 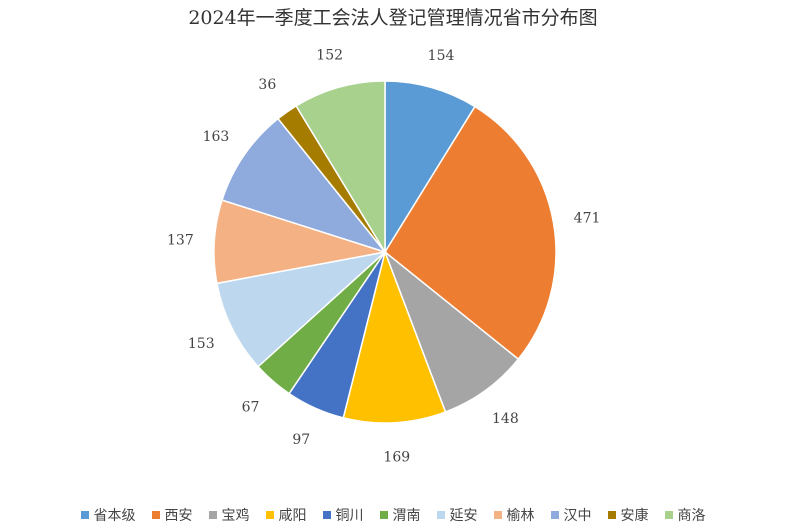 What do you see at coordinates (441, 56) in the screenshot?
I see `data-label-0: 154` at bounding box center [441, 56].